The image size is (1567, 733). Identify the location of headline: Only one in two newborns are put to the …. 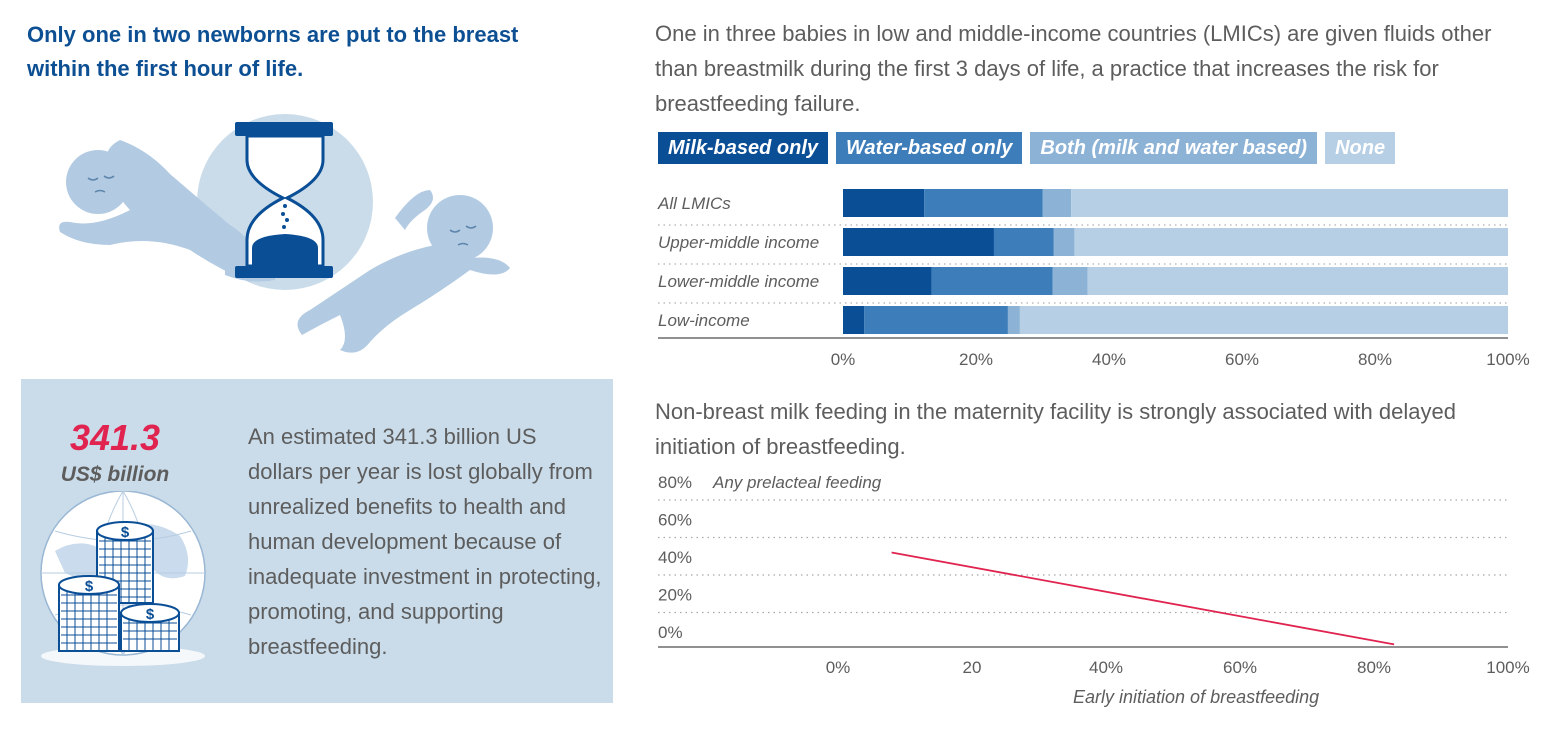
(273, 51).